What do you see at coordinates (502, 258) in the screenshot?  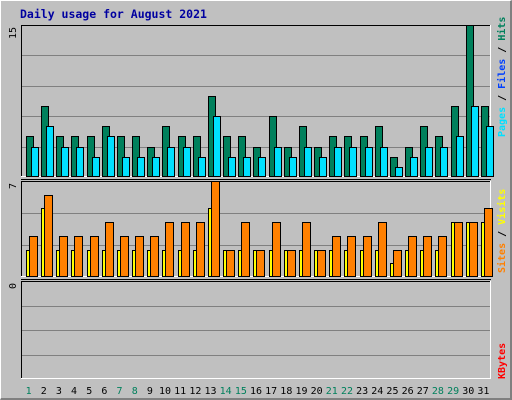 I see `legend-item: Sites` at bounding box center [502, 258].